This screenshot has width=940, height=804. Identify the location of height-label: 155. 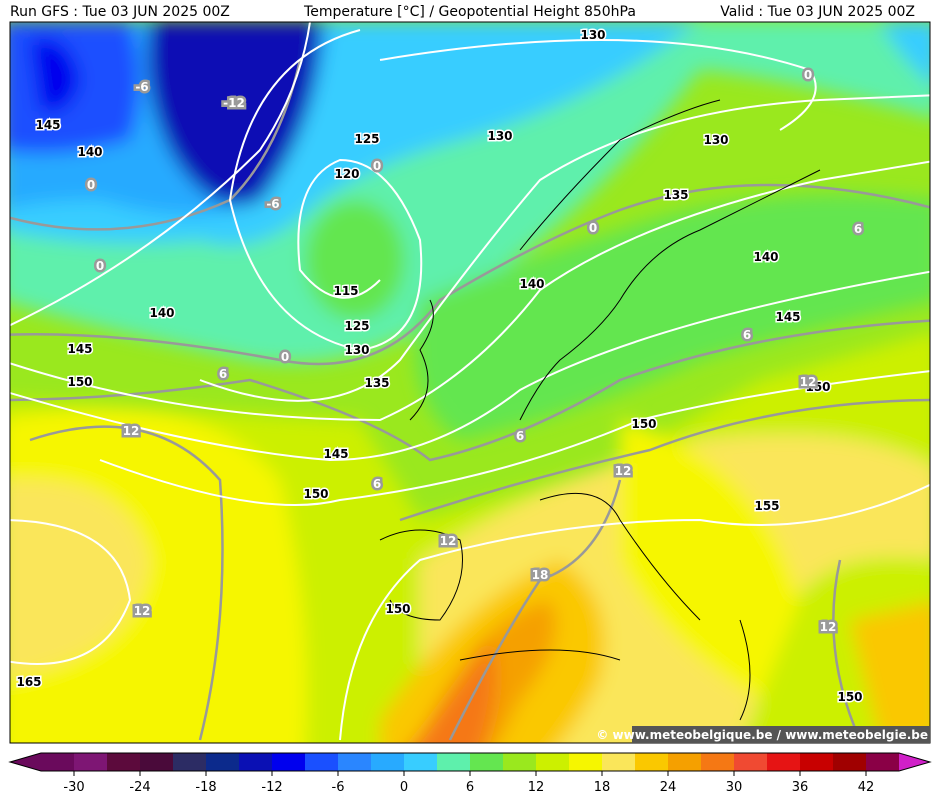
(766, 506).